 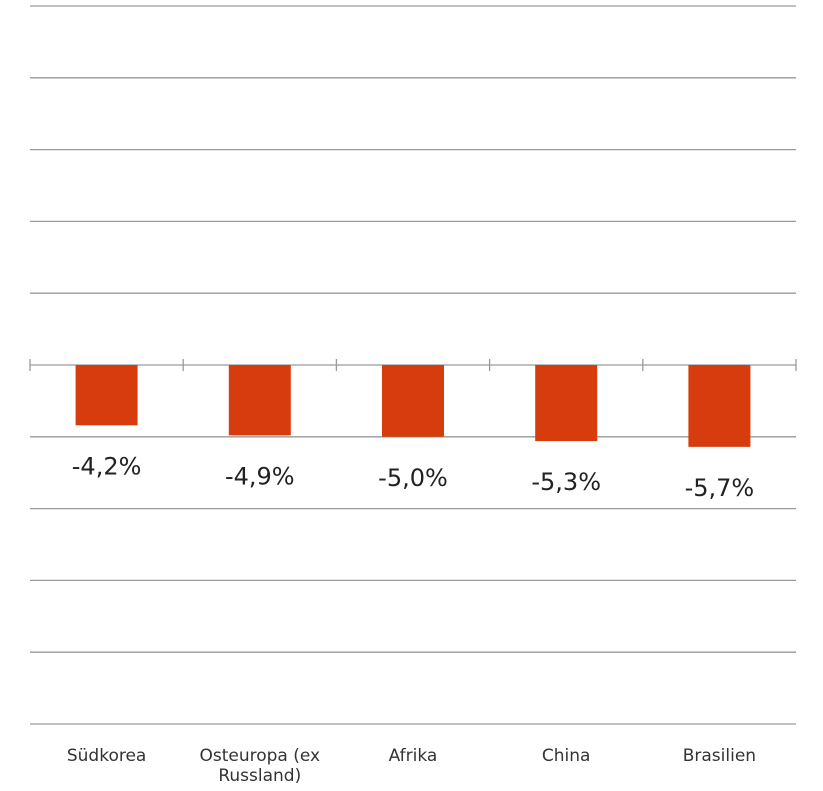 I want to click on x-tick-label: Brasilien, so click(x=719, y=756).